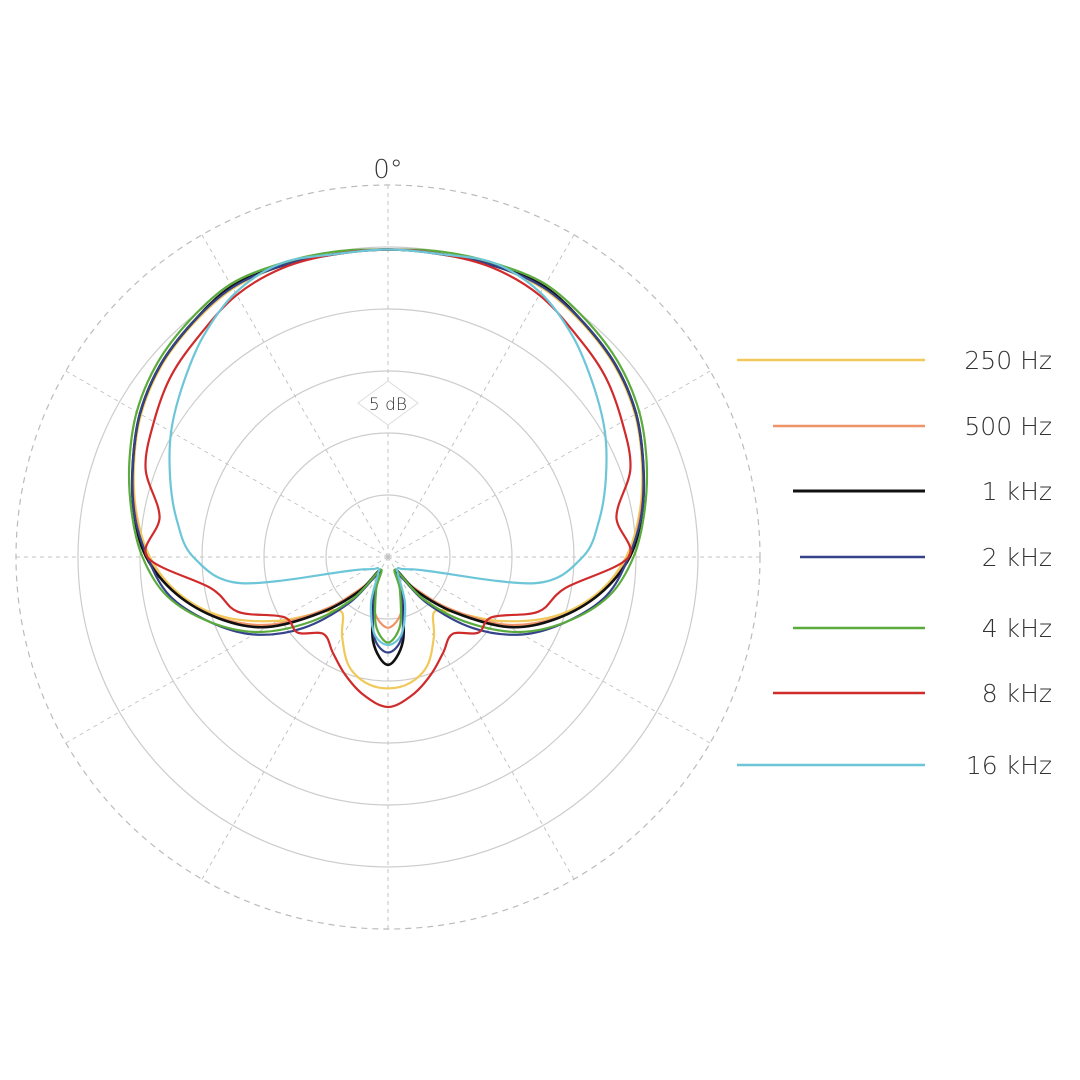 The image size is (1080, 1080). What do you see at coordinates (912, 426) in the screenshot?
I see `legend-item: 500 Hz` at bounding box center [912, 426].